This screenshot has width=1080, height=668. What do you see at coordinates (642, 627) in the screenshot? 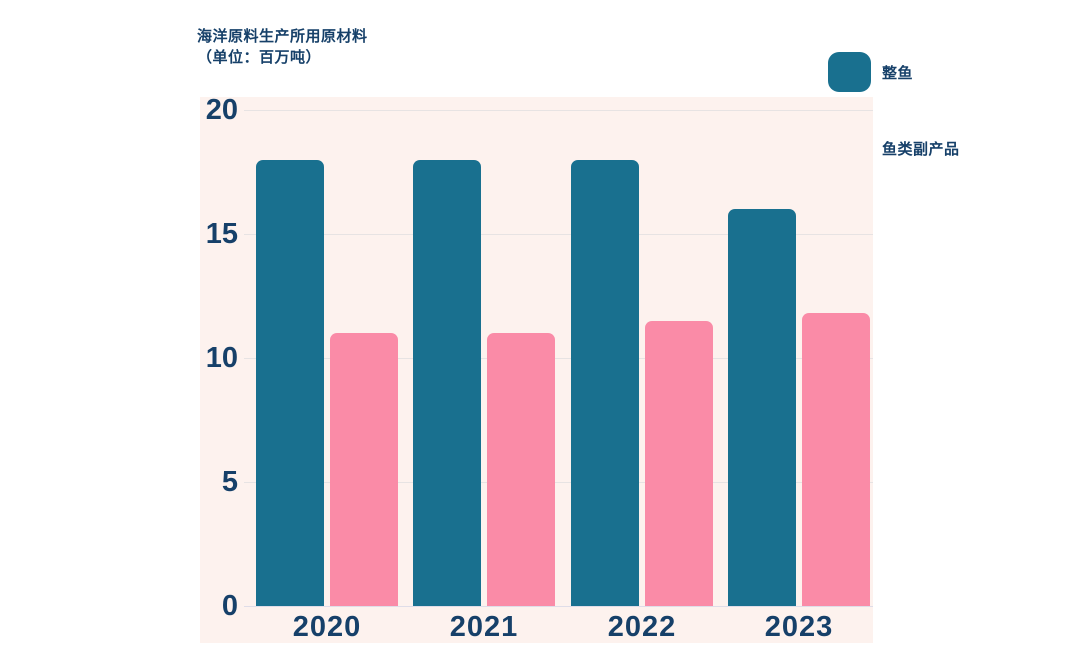
I see `x-tick-label-2022: 2022` at bounding box center [642, 627].